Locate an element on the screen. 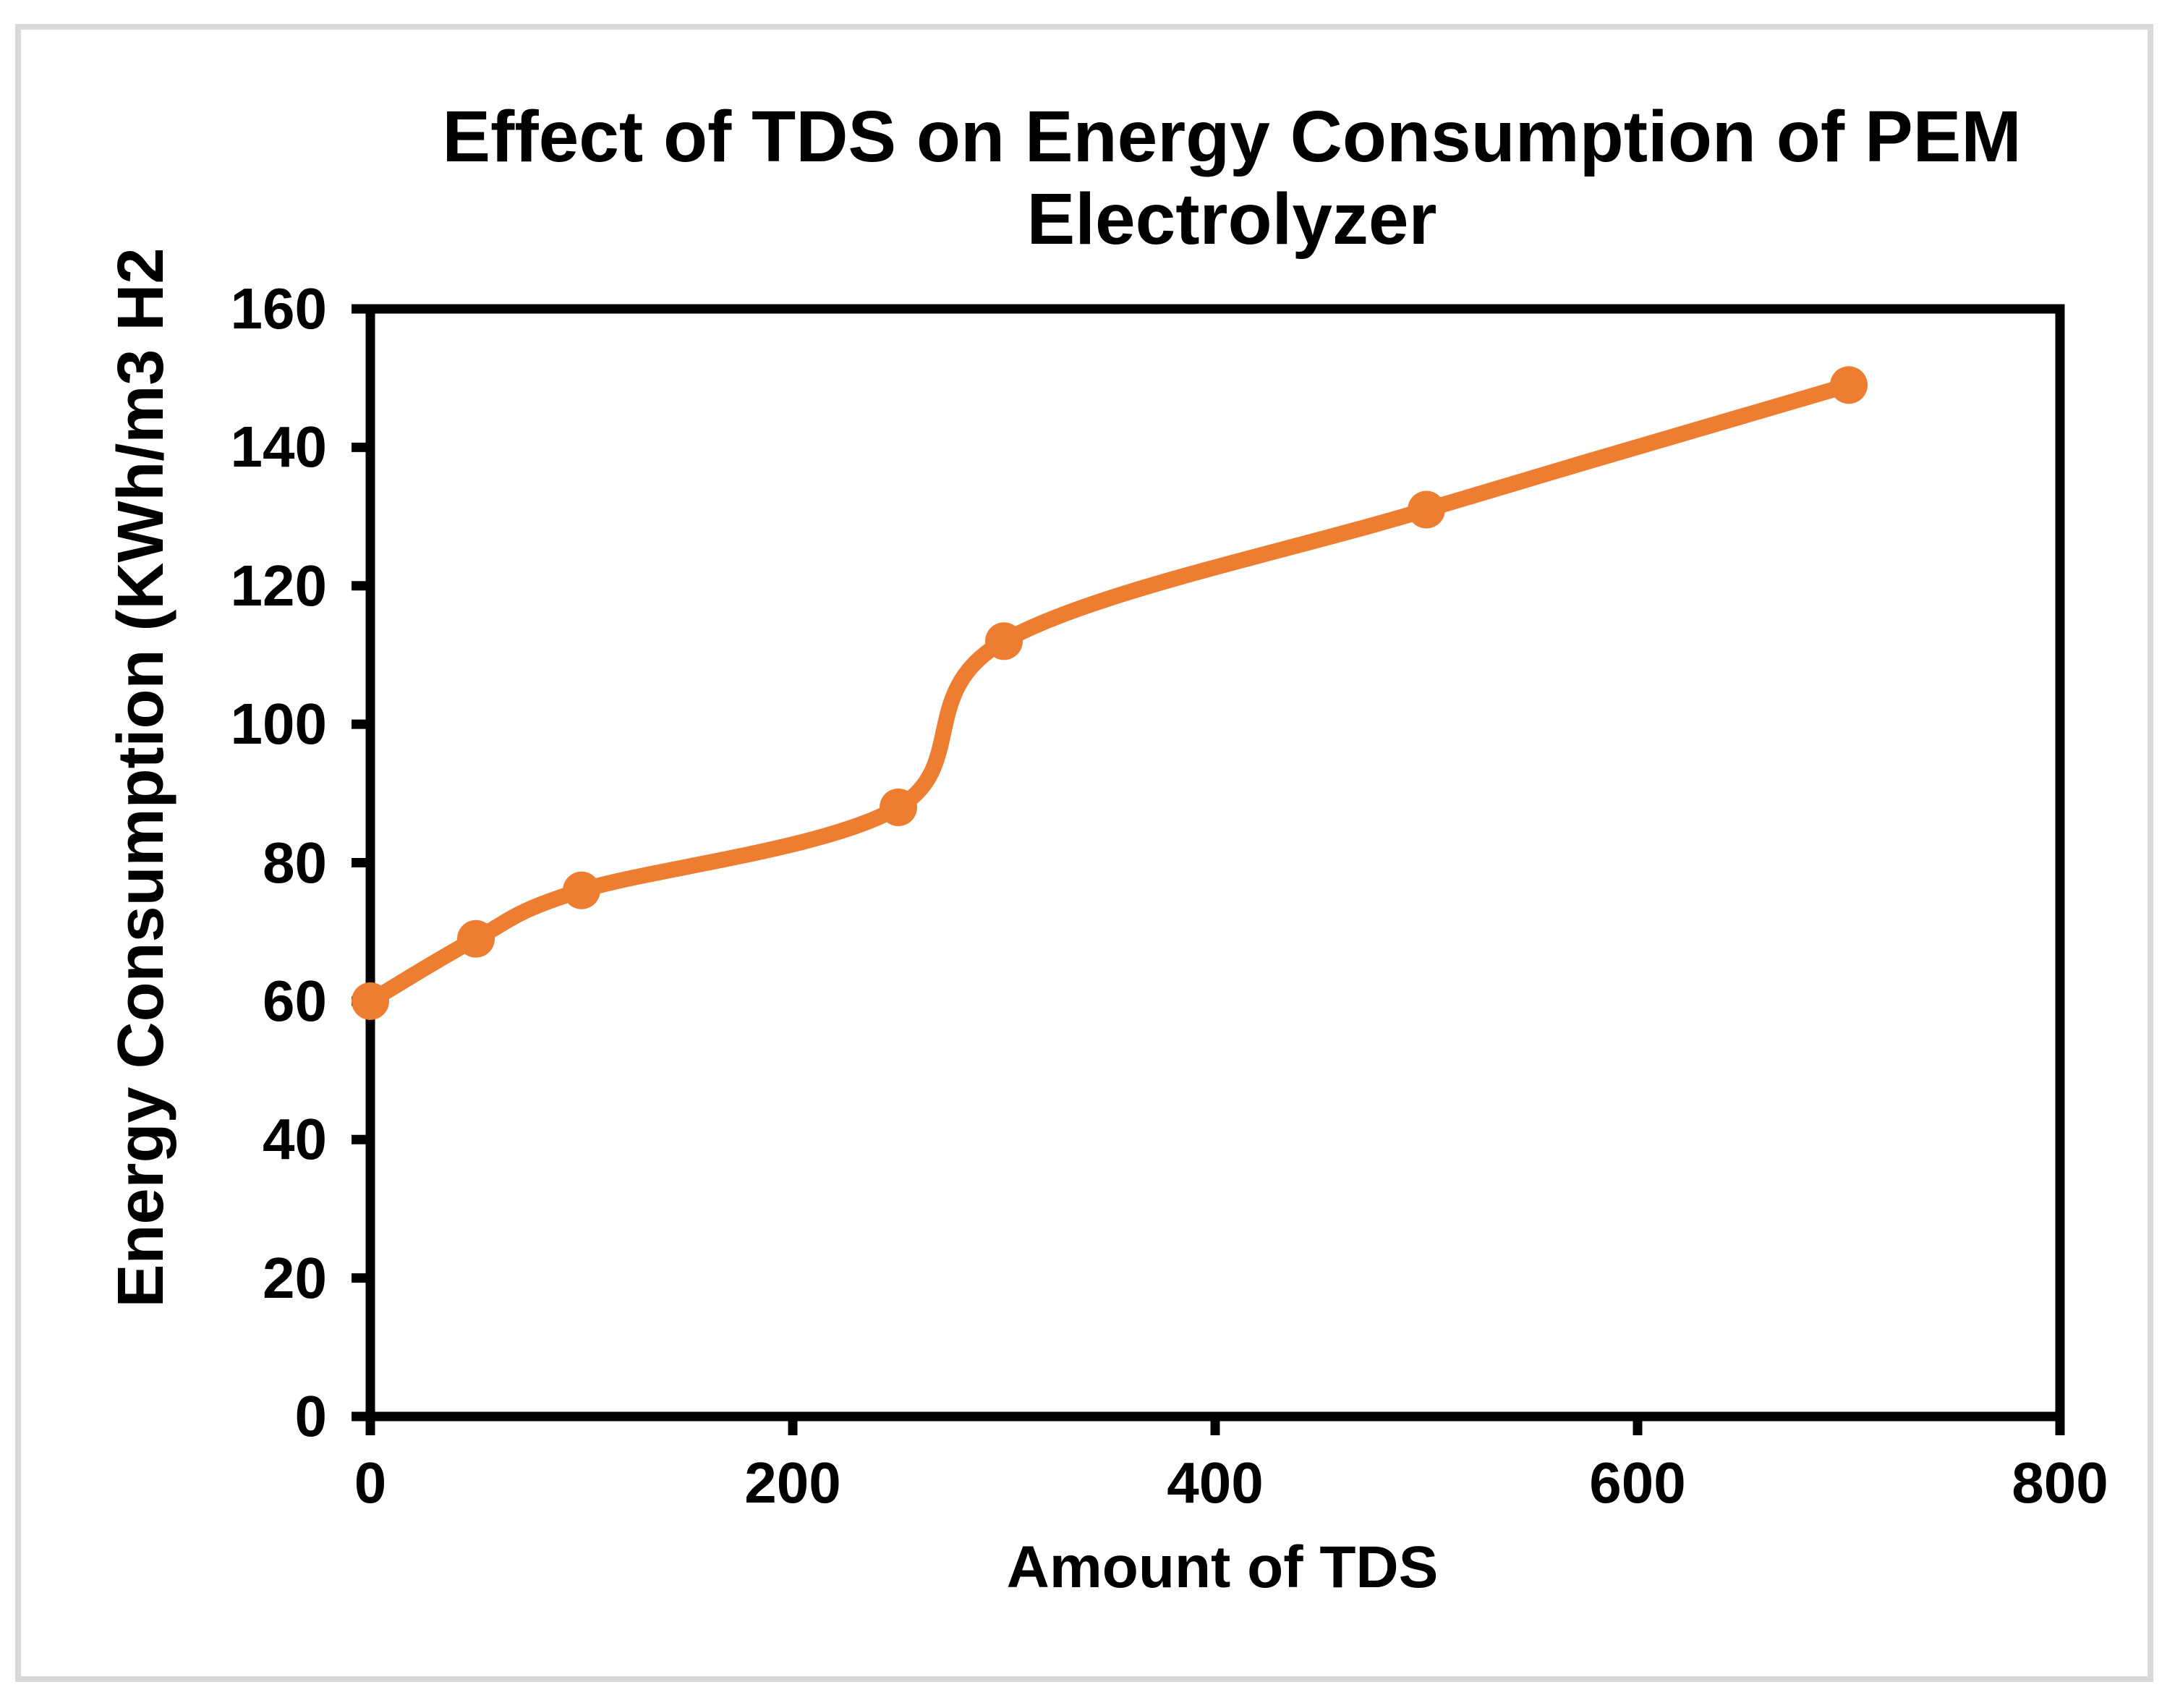  y-axis-title: Energy Consumption (KWh/m3 H2 is located at coordinates (141, 777).